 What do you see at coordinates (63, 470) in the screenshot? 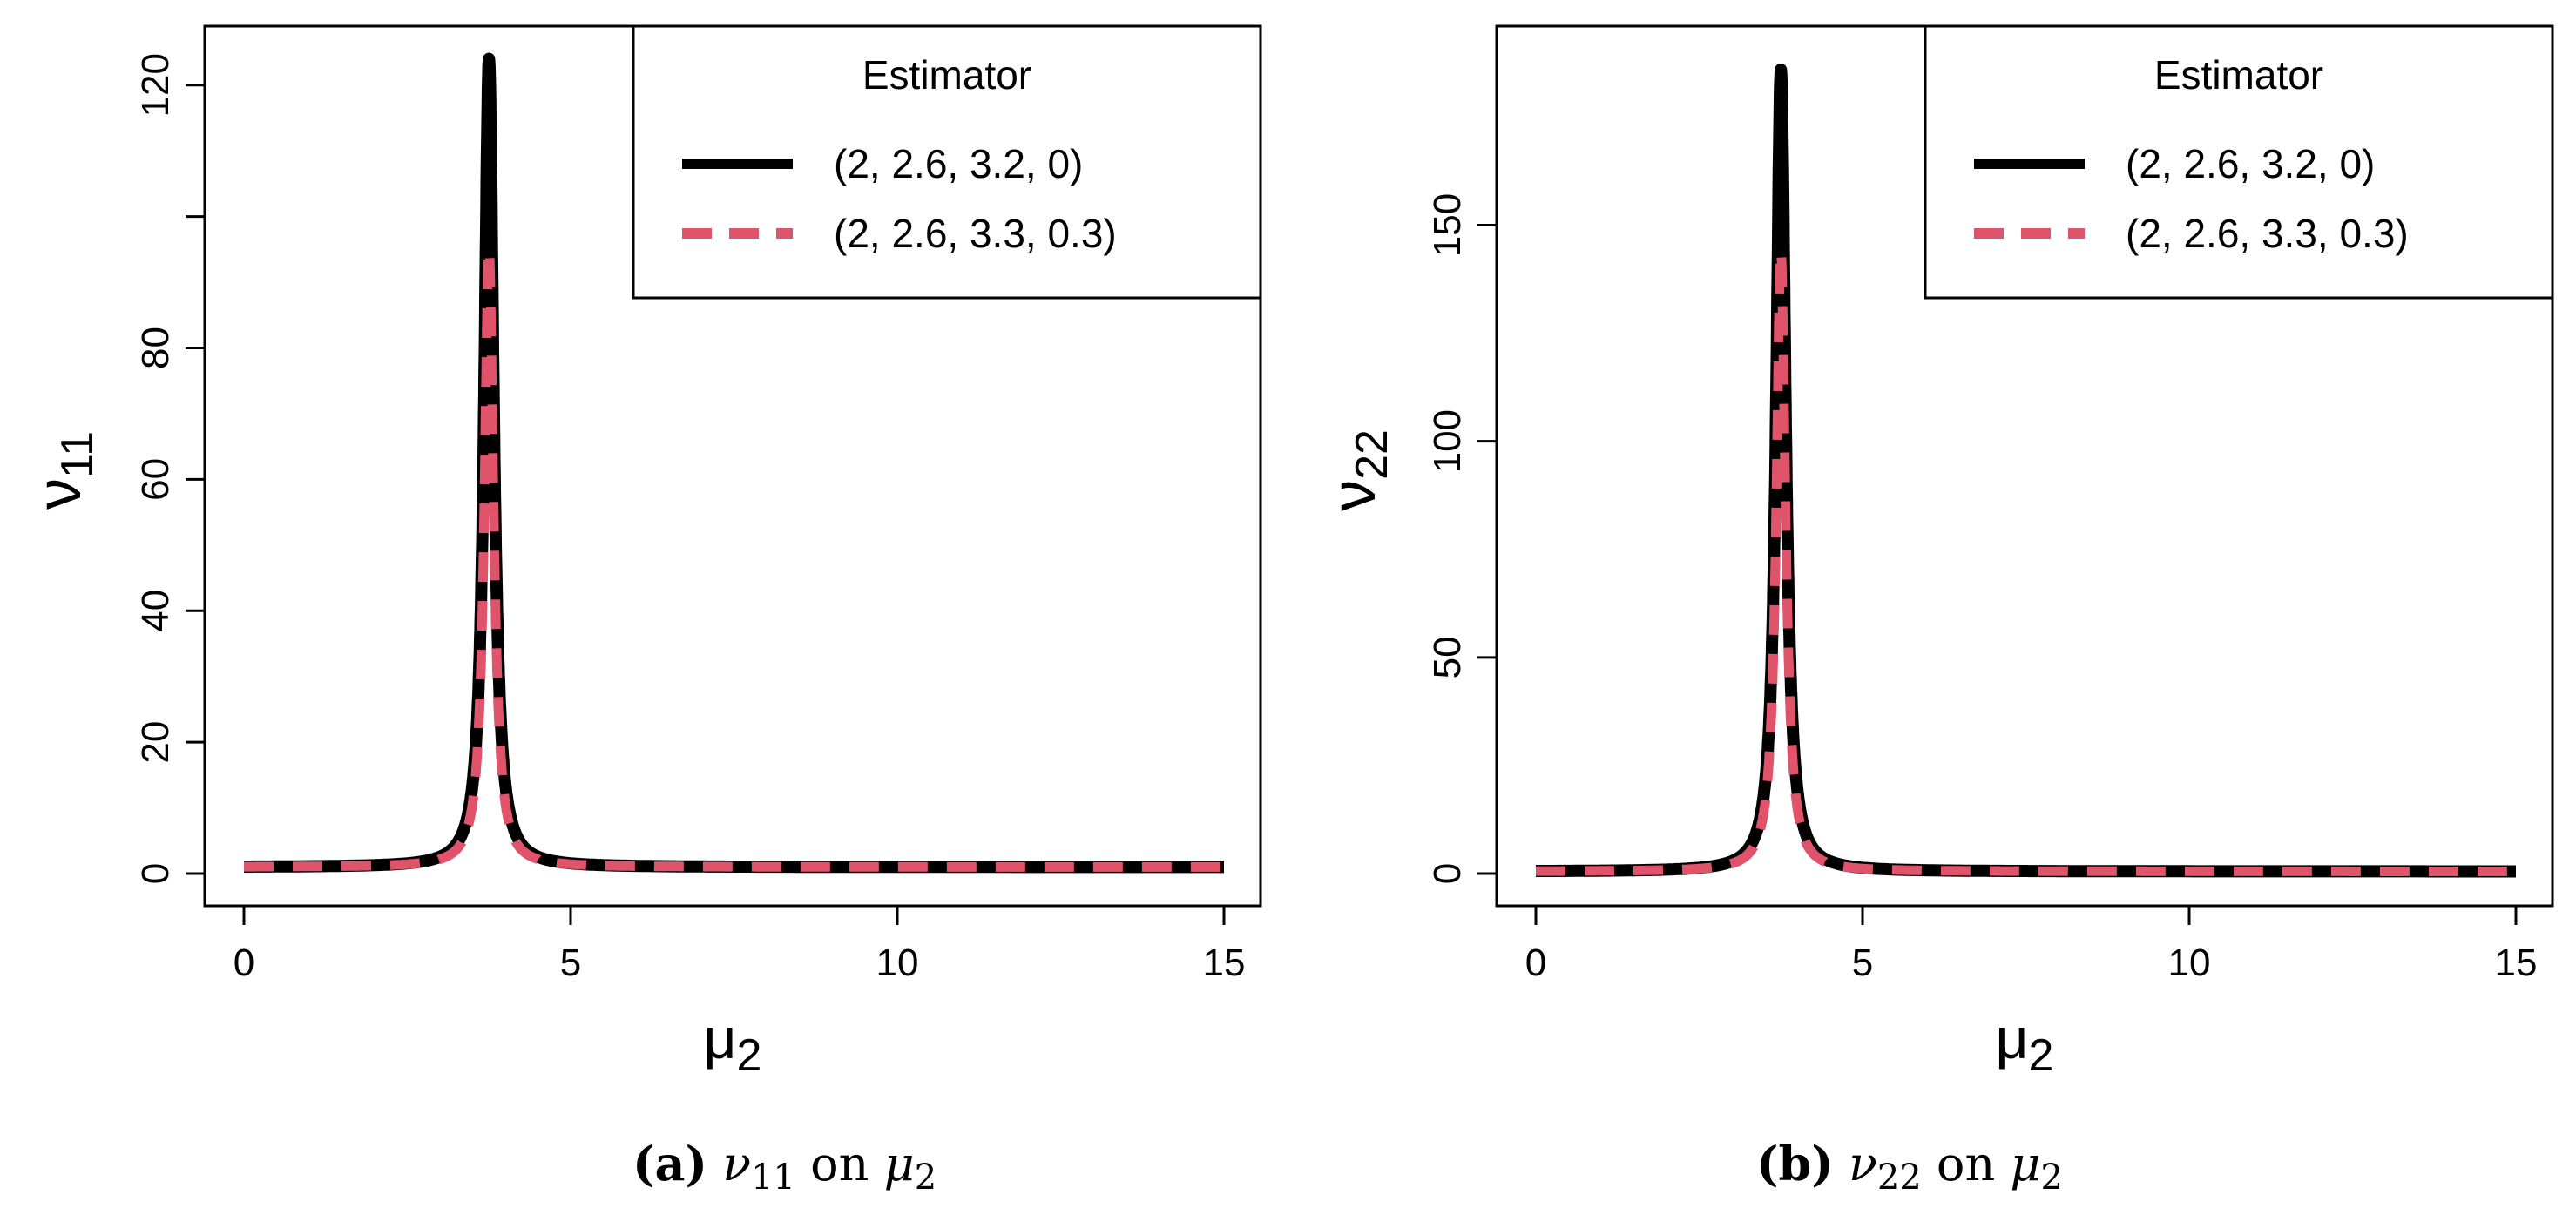
I see `y-axis-title-a: ν11` at bounding box center [63, 470].